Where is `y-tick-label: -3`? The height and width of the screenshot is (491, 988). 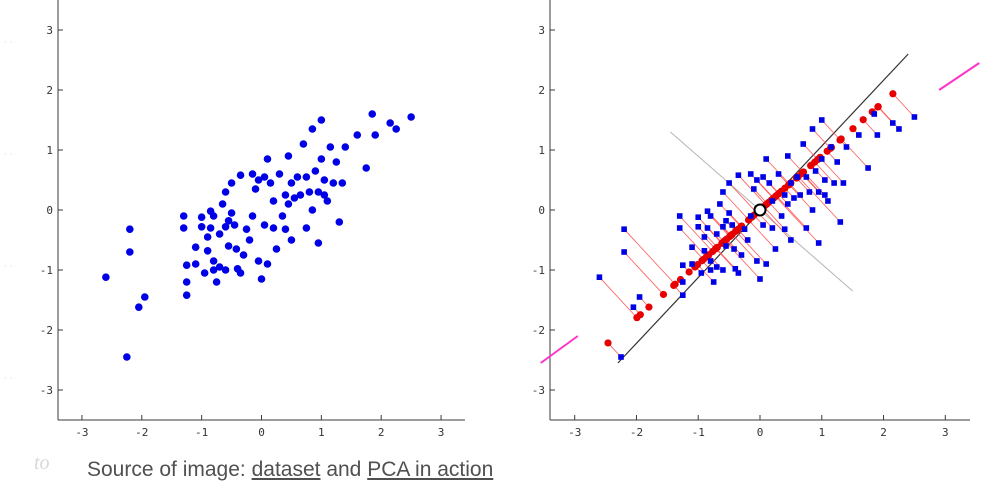 y-tick-label: -3 is located at coordinates (46, 390).